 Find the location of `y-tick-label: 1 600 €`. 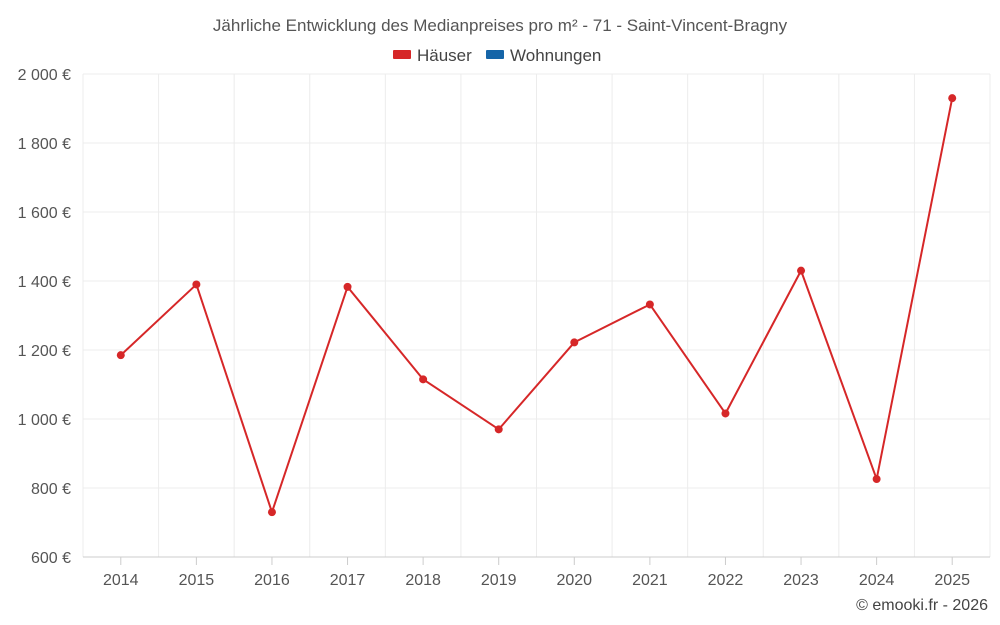

y-tick-label: 1 600 € is located at coordinates (44, 213).